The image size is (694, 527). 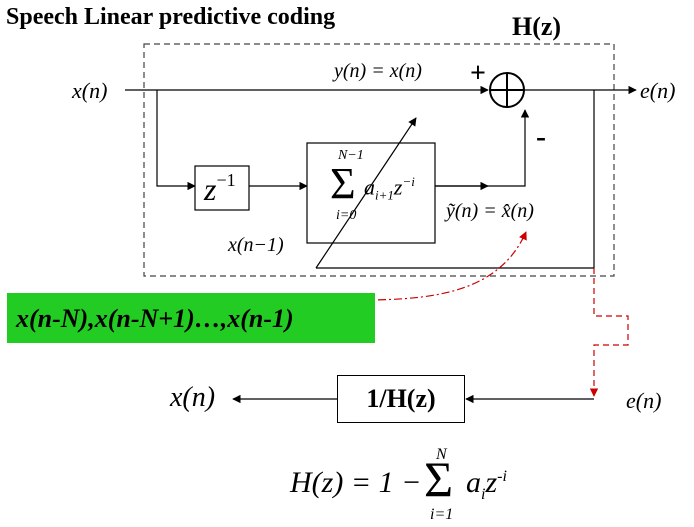 I want to click on plus-sign: +, so click(x=478, y=73).